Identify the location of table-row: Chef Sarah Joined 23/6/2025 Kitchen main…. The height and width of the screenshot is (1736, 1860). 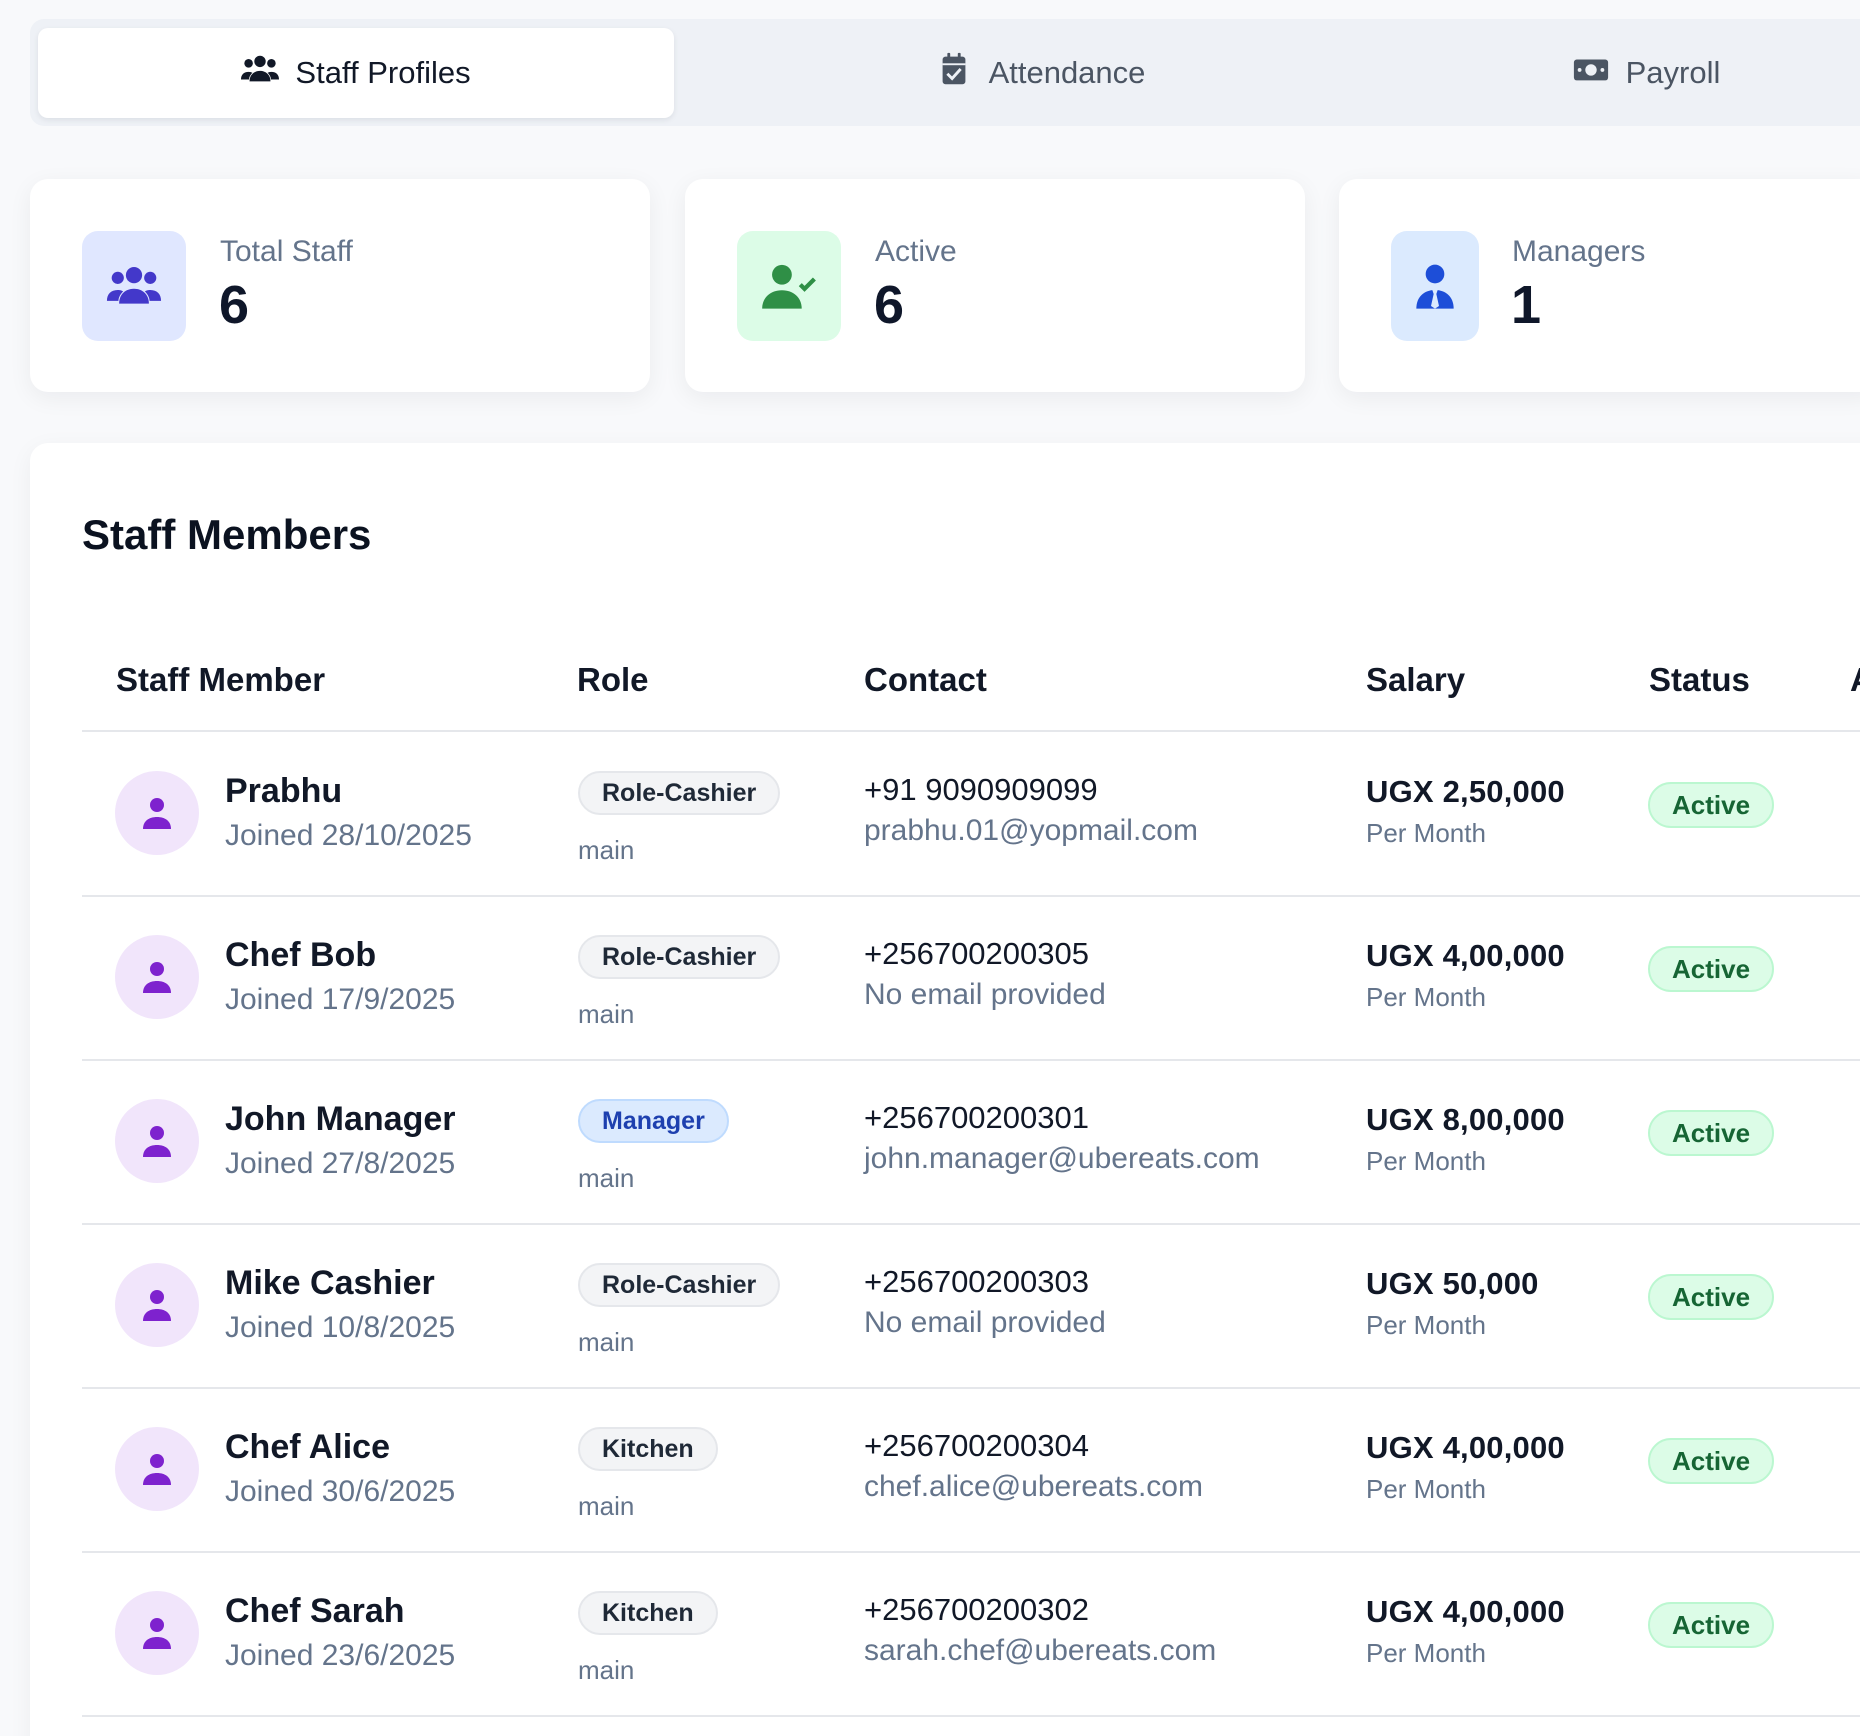
(945, 1634).